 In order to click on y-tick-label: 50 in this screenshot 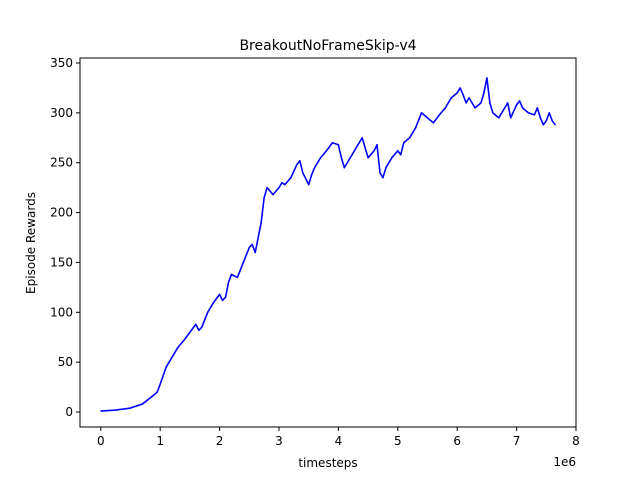, I will do `click(65, 362)`.